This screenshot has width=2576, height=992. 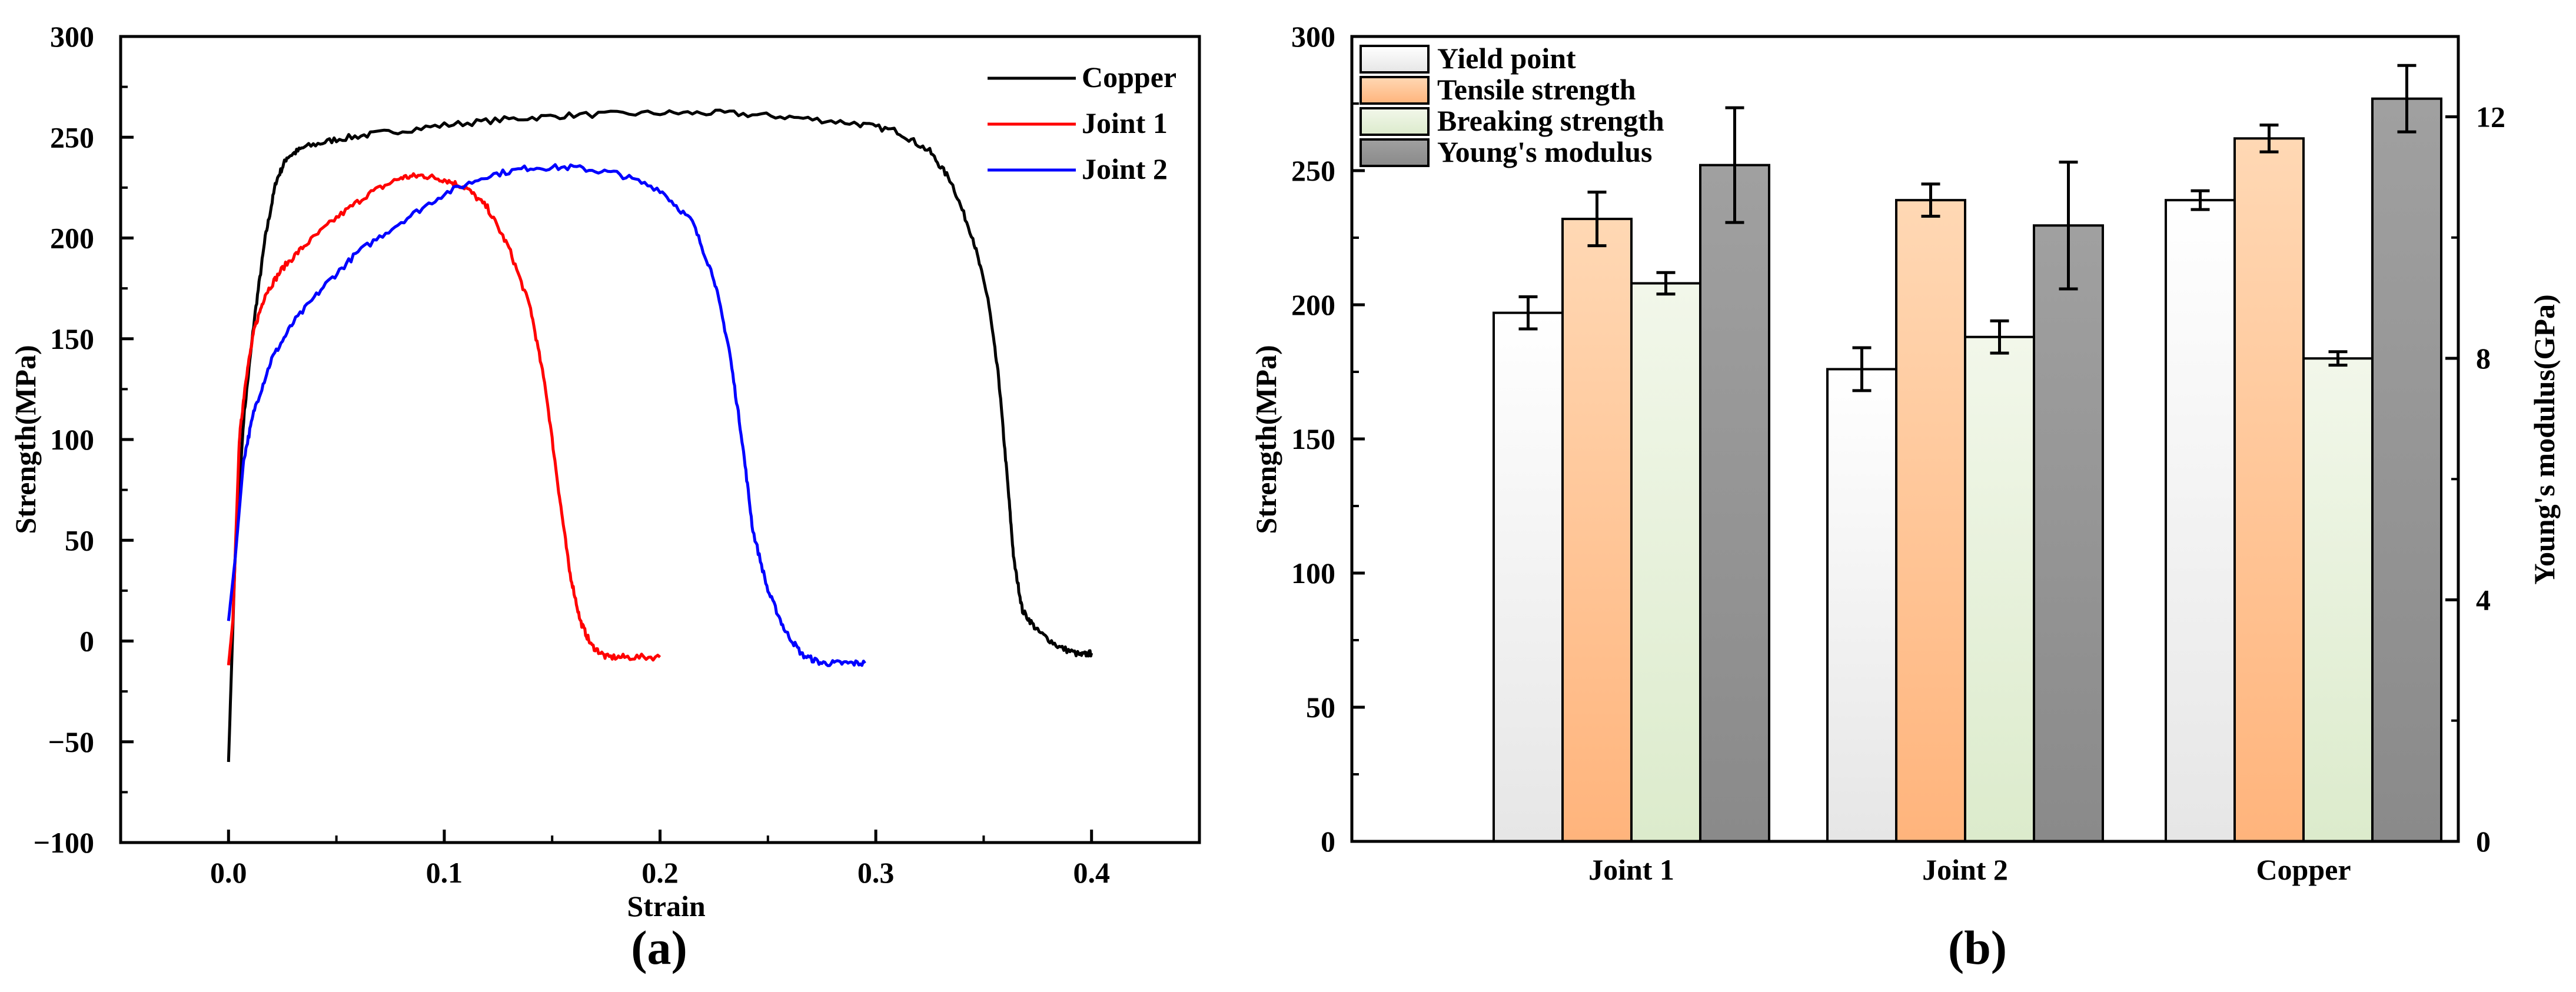 I want to click on y-tick-label: −100, so click(x=64, y=842).